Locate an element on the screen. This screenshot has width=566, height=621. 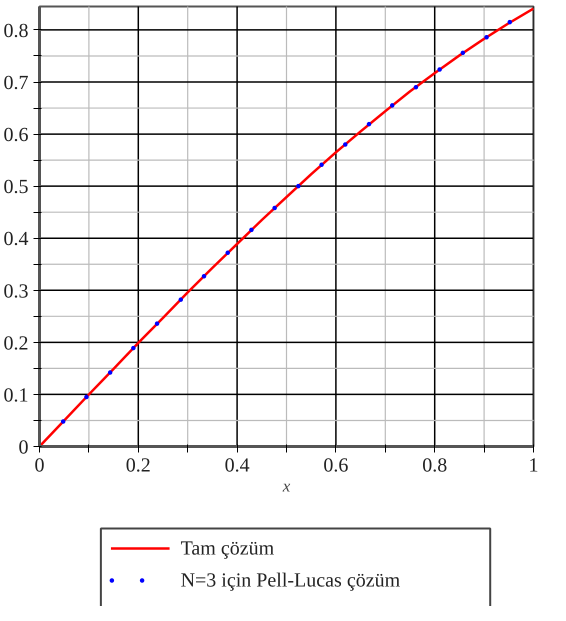
x-tick-label: 0.6 is located at coordinates (335, 465).